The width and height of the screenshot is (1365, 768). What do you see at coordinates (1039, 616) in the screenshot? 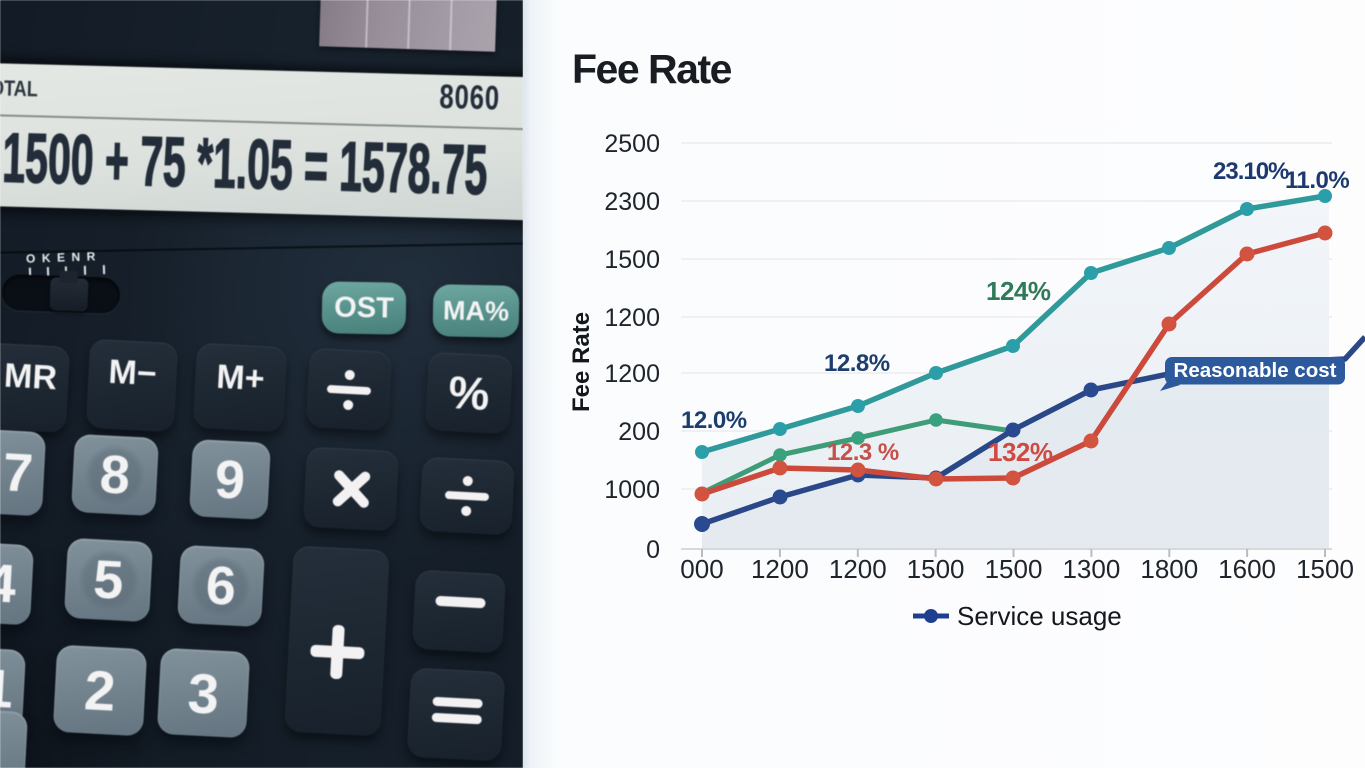
I see `svg-text: Service usage` at bounding box center [1039, 616].